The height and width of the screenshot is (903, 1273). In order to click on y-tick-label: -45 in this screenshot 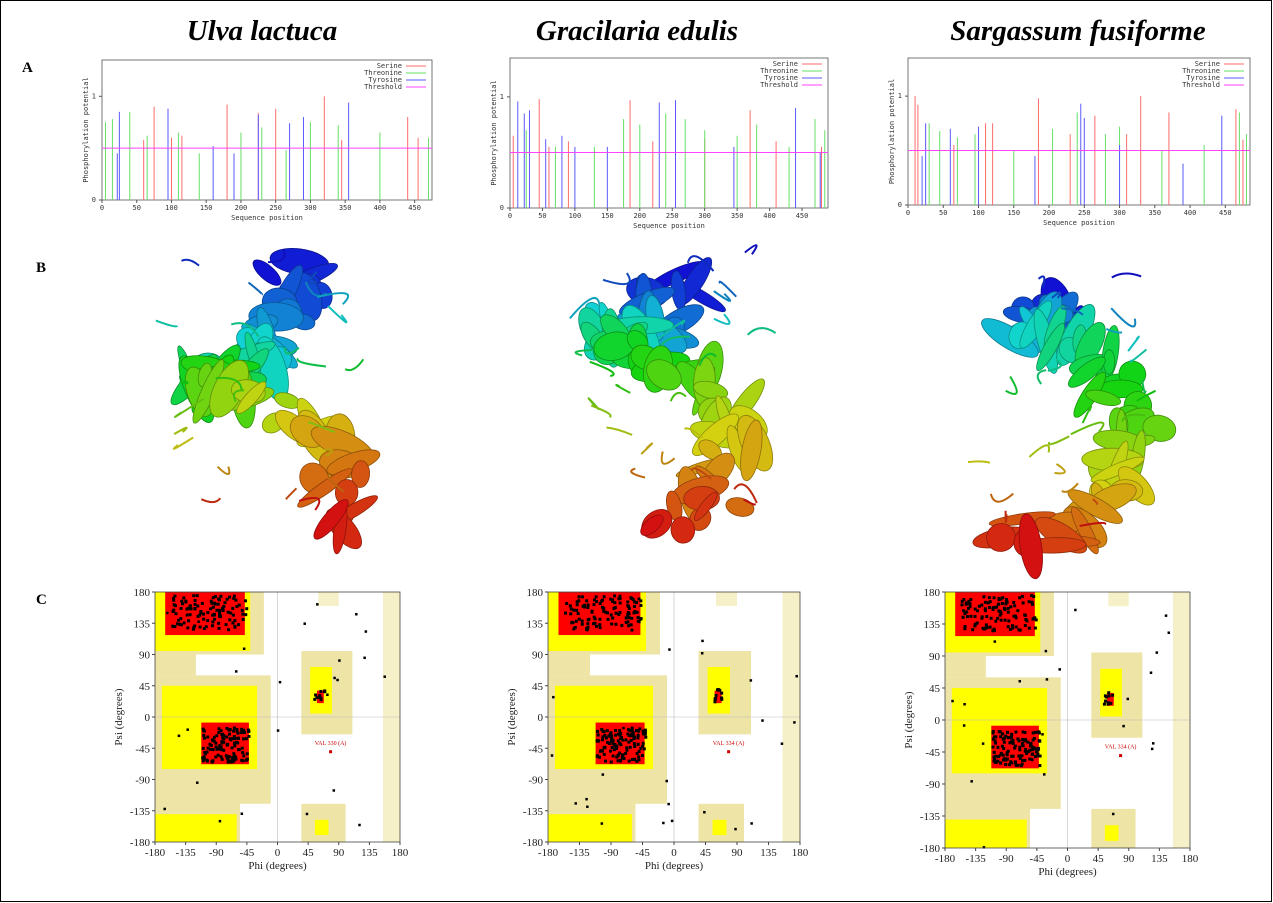, I will do `click(932, 753)`.